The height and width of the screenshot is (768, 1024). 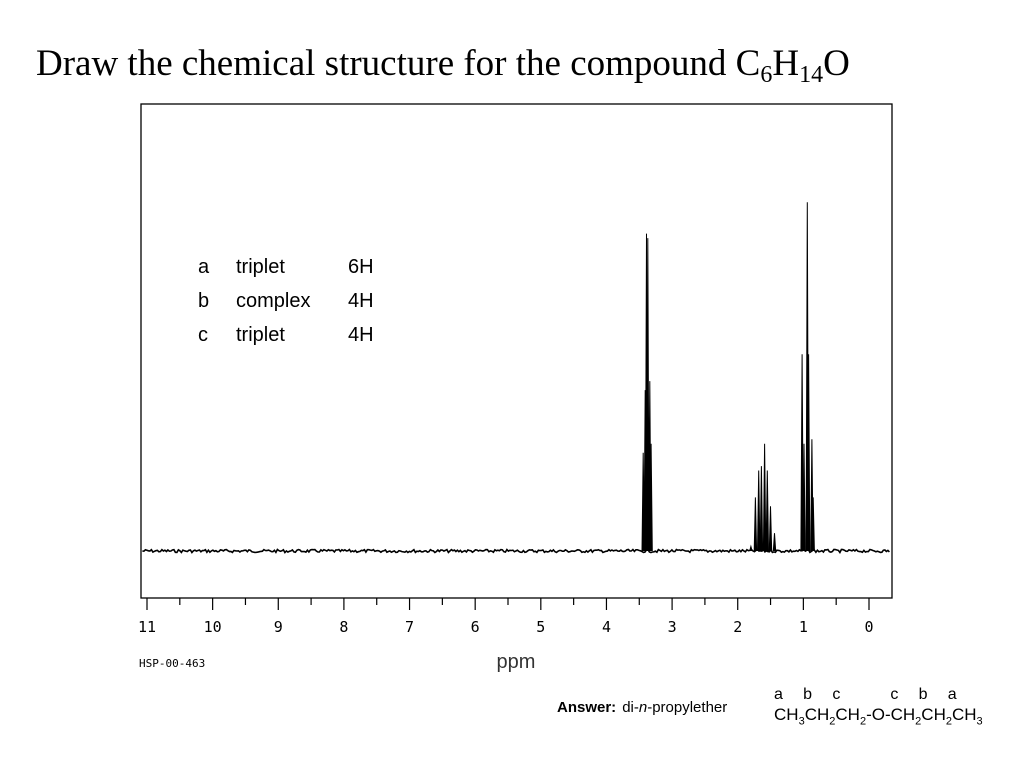 What do you see at coordinates (516, 662) in the screenshot?
I see `x-axis-label: ppm` at bounding box center [516, 662].